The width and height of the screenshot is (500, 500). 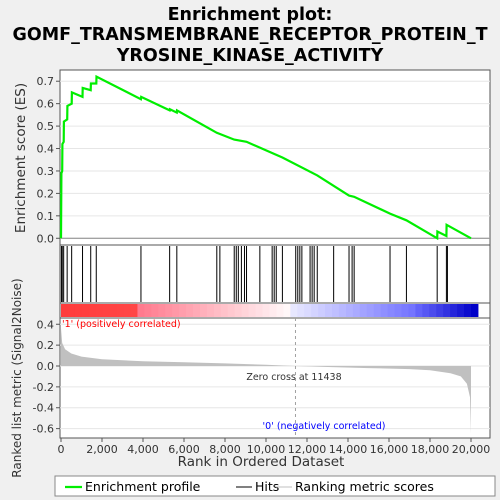 What do you see at coordinates (43, 429) in the screenshot?
I see `metric-tick-label: -0.6` at bounding box center [43, 429].